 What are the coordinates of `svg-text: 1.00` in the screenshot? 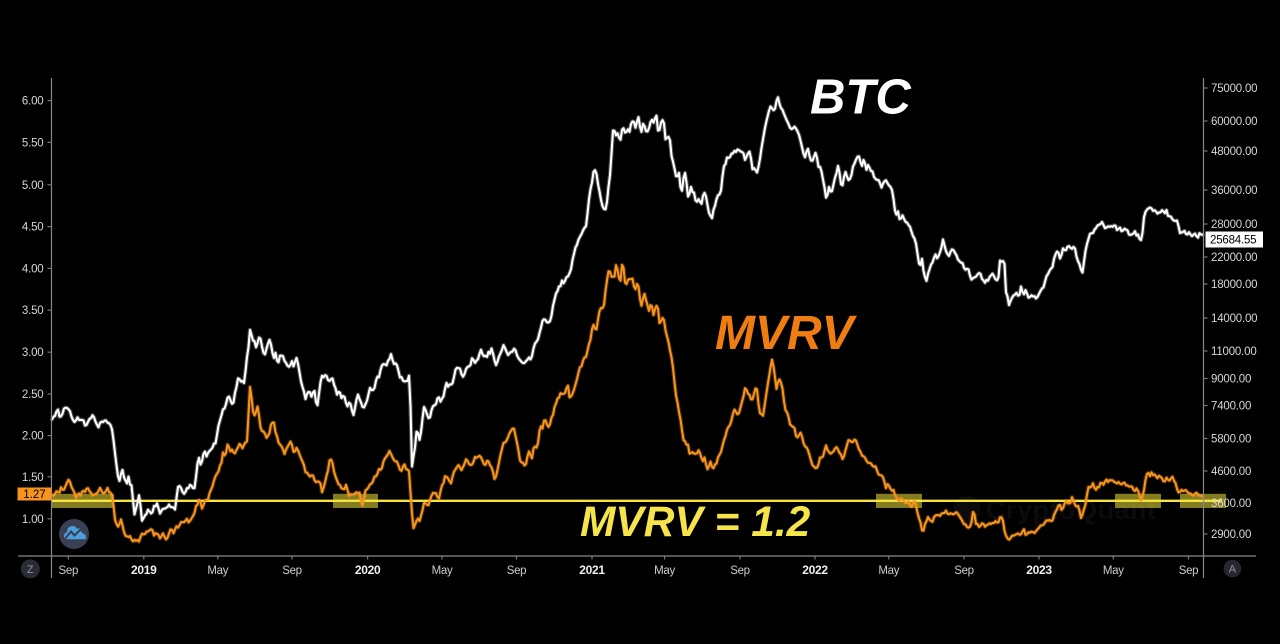 It's located at (33, 520).